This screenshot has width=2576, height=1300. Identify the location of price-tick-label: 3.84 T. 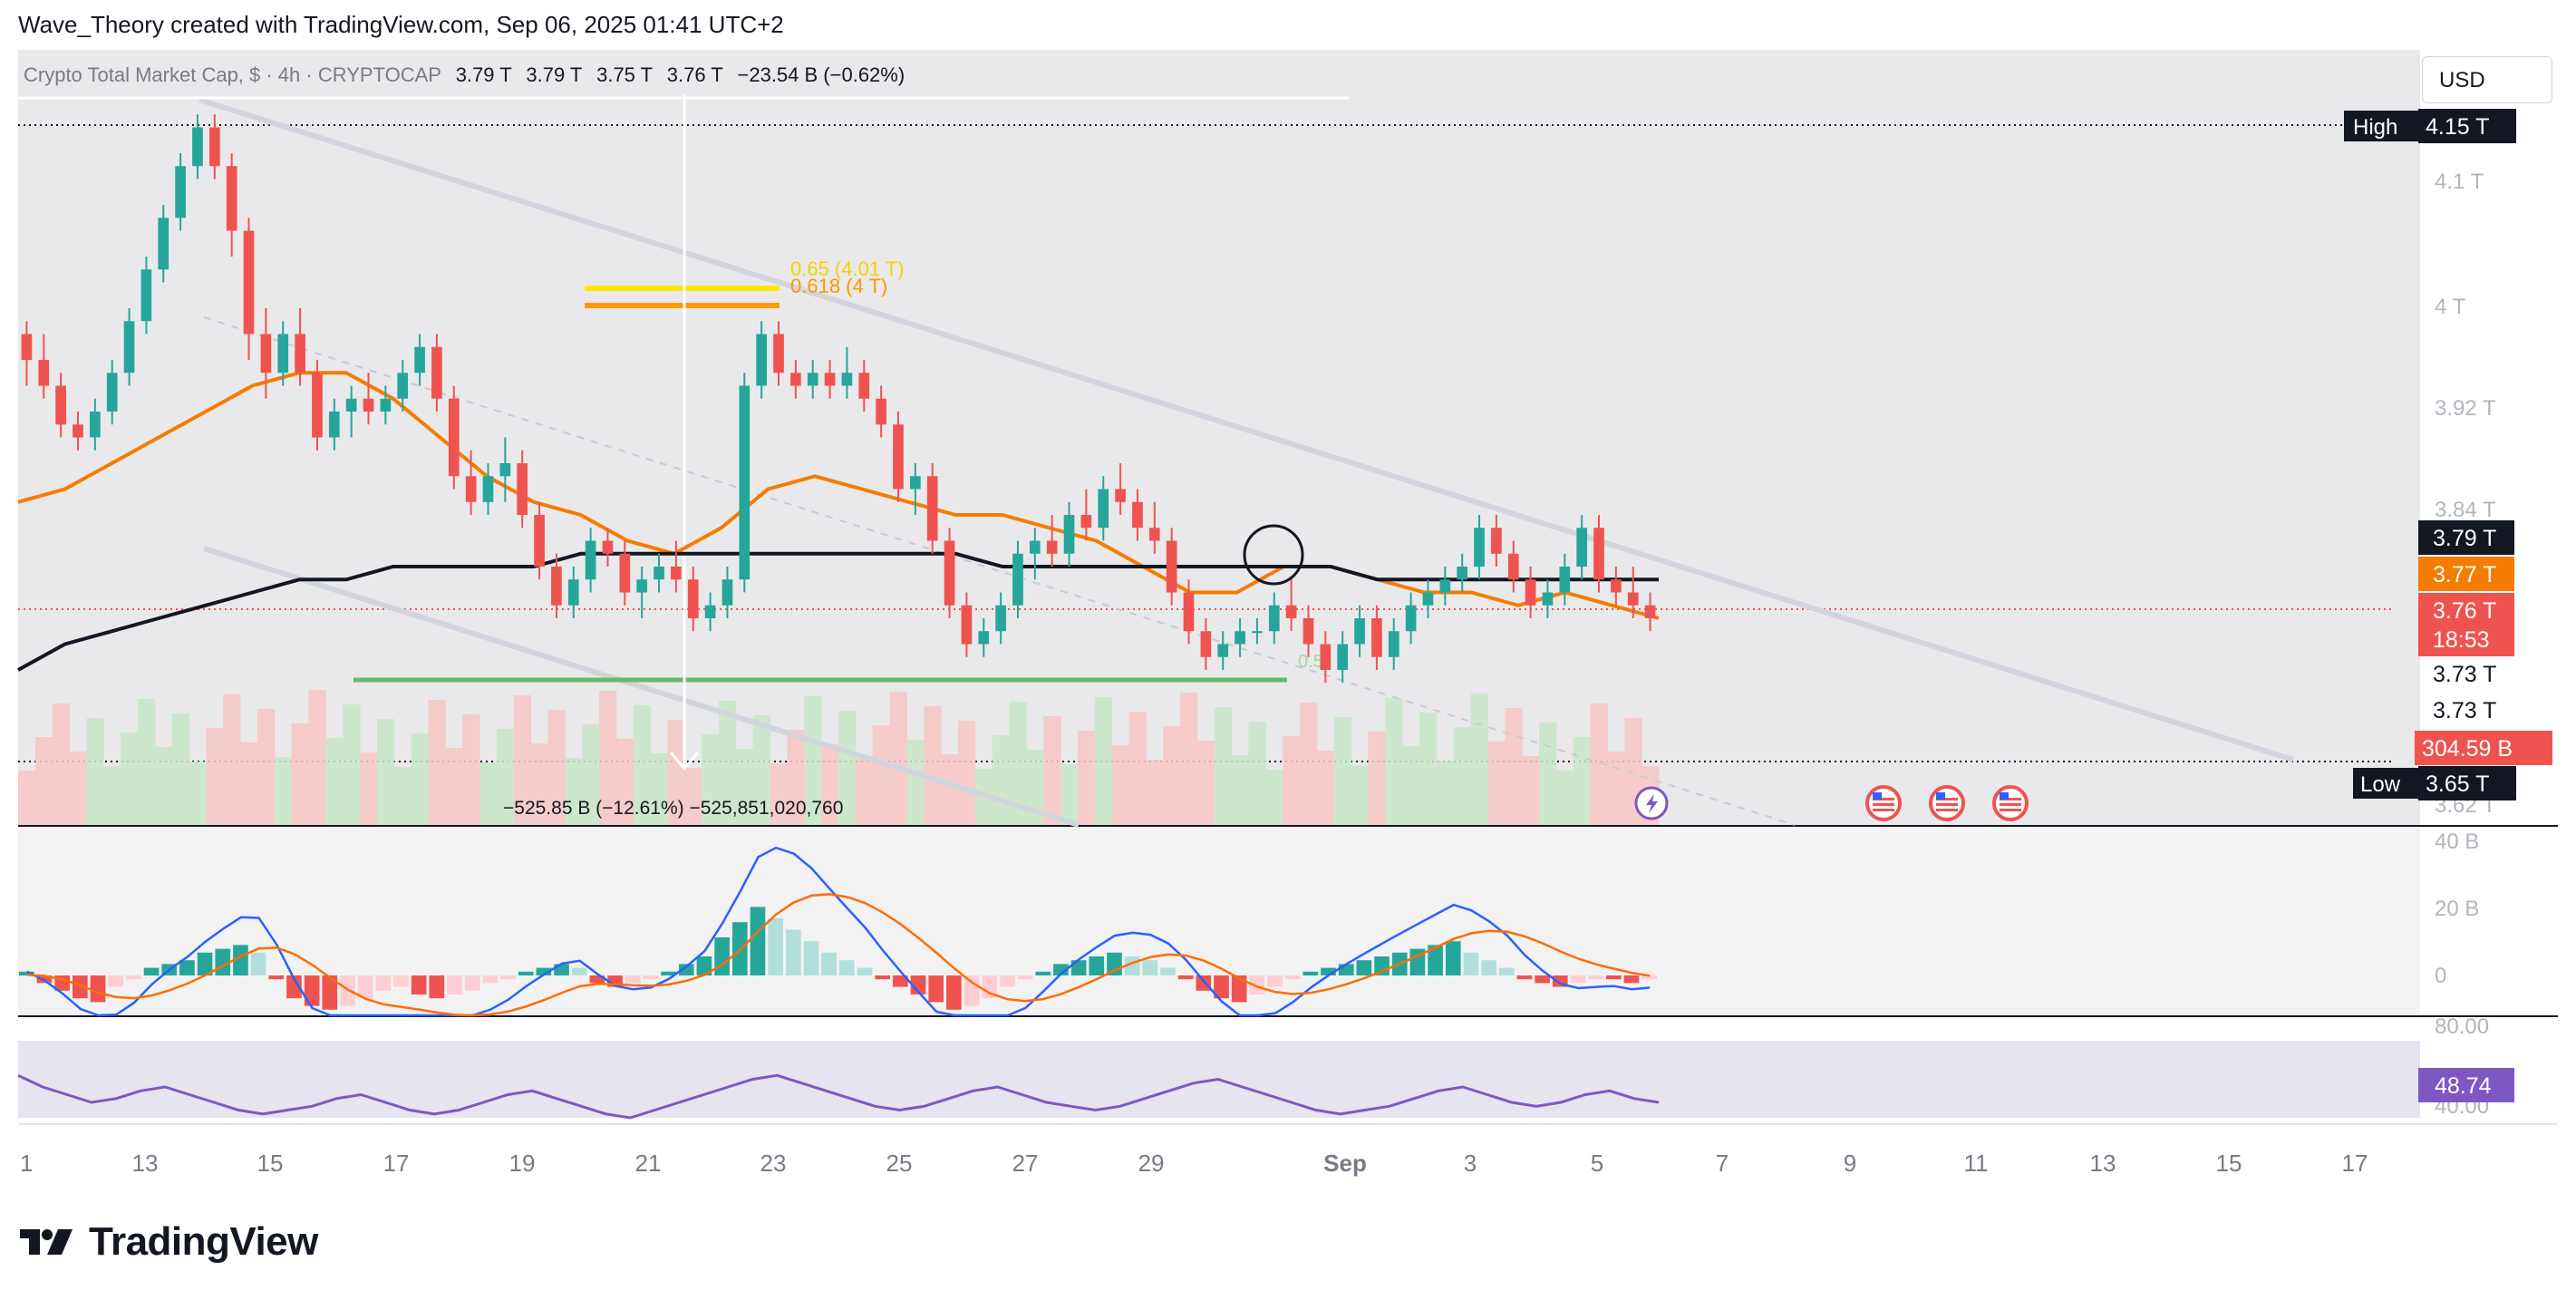
(2465, 510).